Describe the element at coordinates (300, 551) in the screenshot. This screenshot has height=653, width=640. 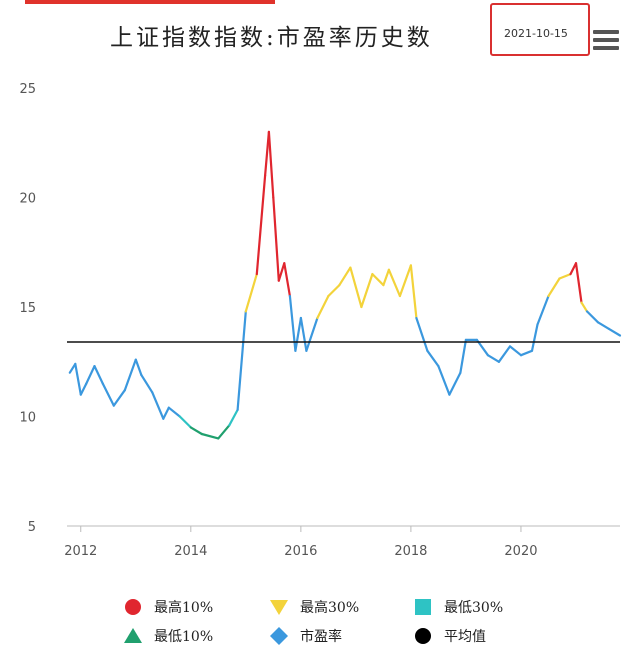
I see `x-tick-label: 2016` at that location.